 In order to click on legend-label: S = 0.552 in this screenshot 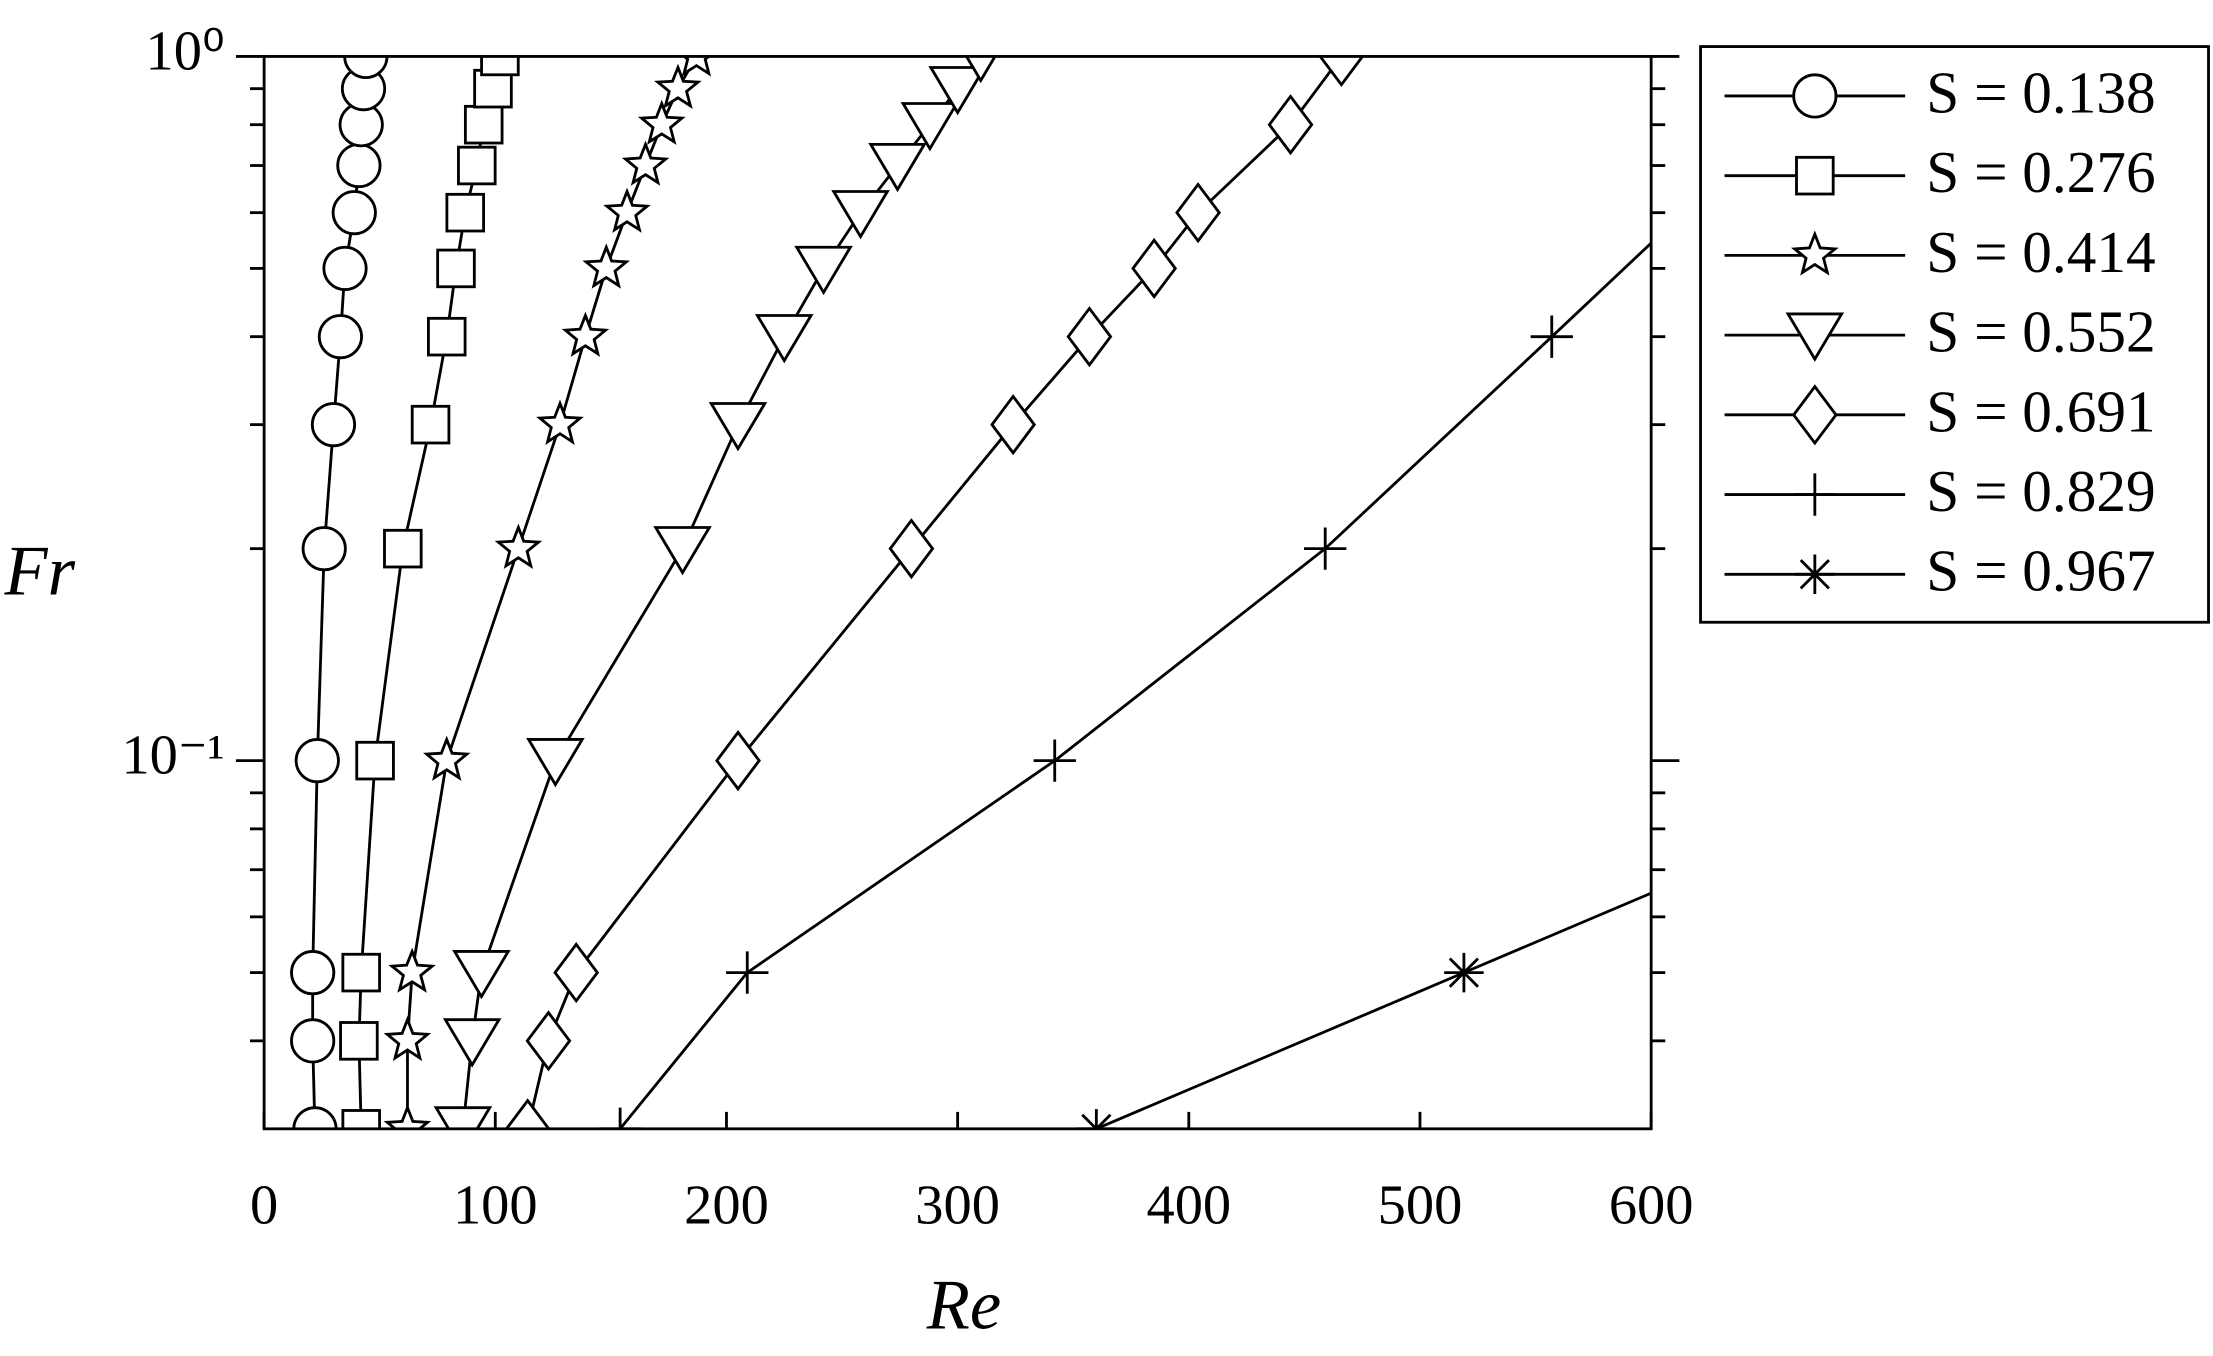, I will do `click(2040, 332)`.